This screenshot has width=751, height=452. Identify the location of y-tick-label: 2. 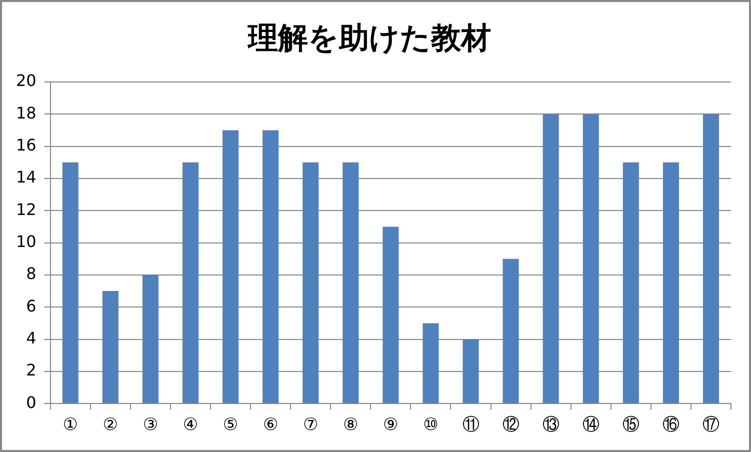
(31, 370).